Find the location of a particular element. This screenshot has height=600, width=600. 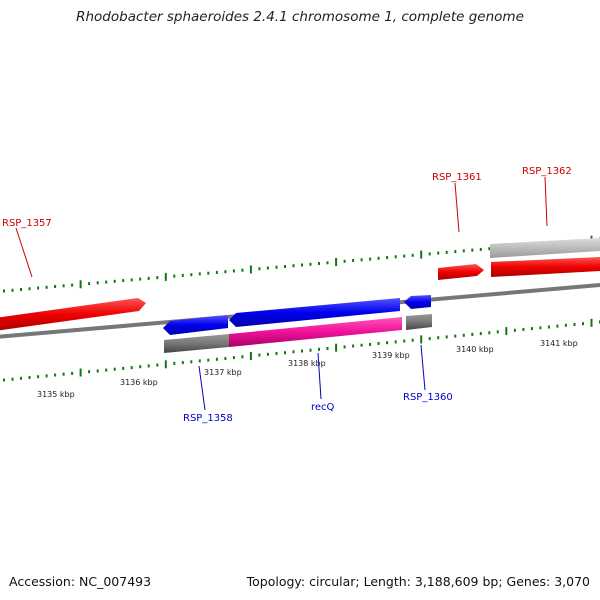

gene-label-rsp-1357: RSP_1357 is located at coordinates (27, 223).